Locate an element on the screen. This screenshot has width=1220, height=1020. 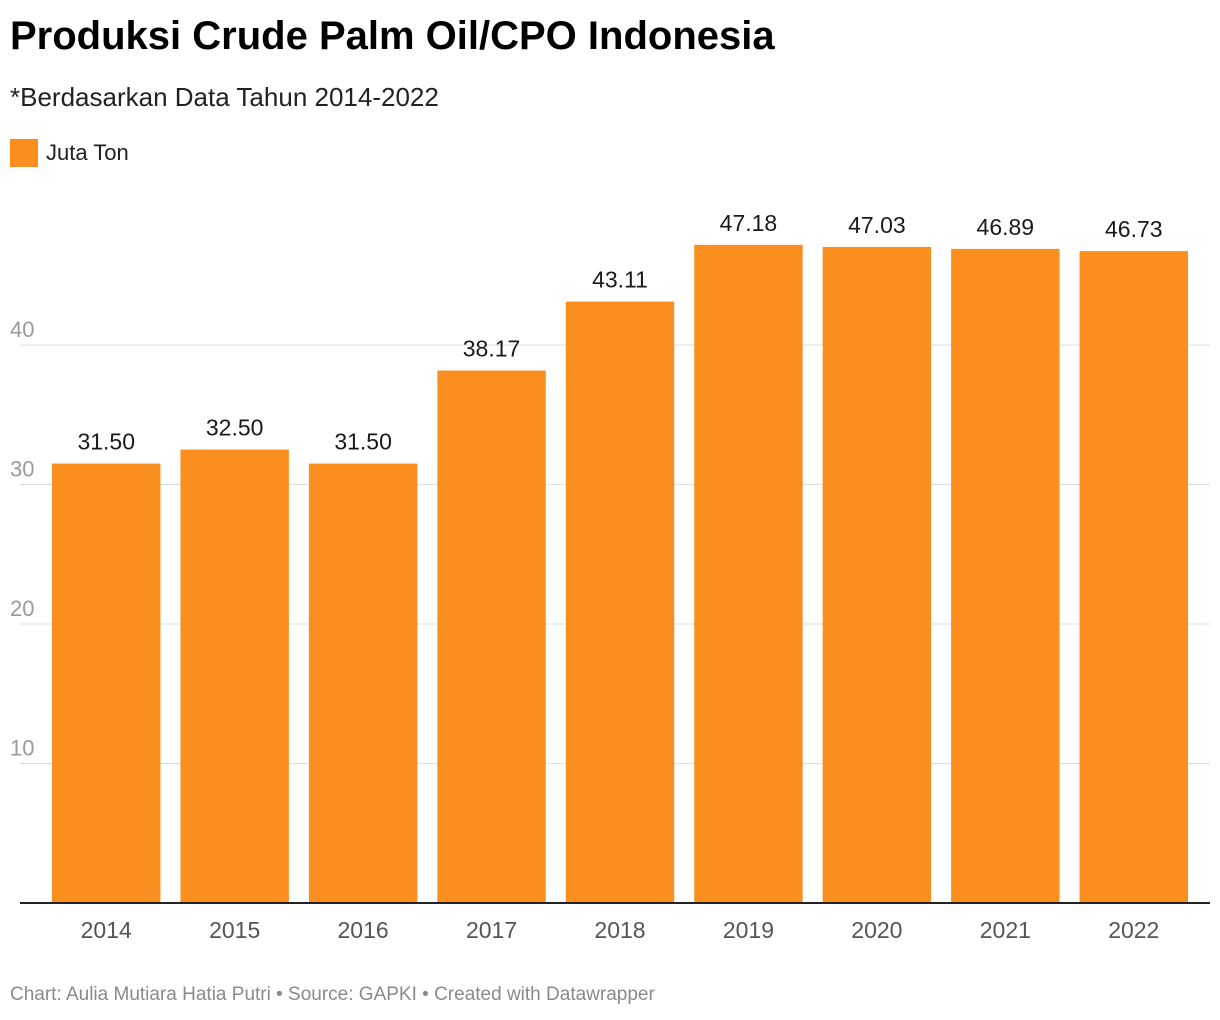
value-label-2022: 46.73 is located at coordinates (1134, 229).